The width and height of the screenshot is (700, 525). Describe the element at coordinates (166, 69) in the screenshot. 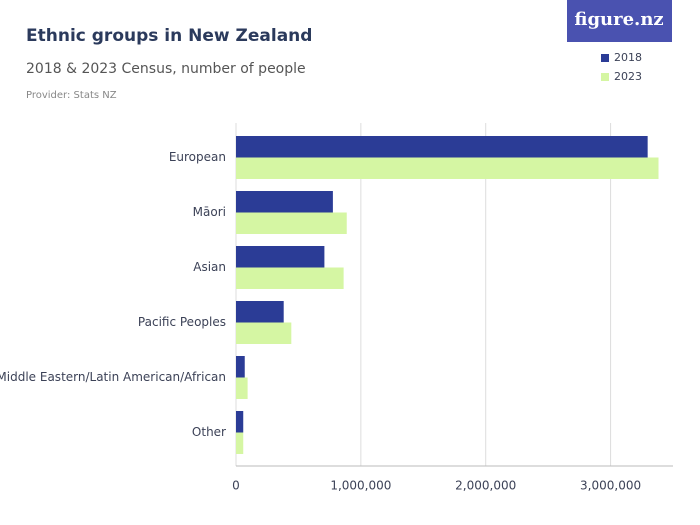

I see `chart-subtitle: 2018 & 2023 Census, number of people` at that location.